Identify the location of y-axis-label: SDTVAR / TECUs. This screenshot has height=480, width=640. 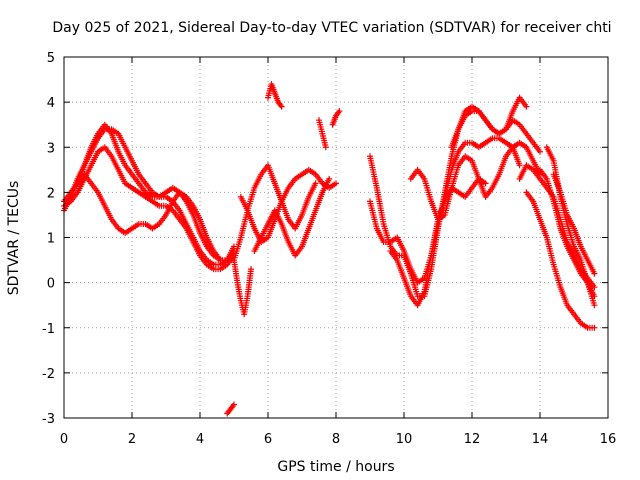
(14, 238).